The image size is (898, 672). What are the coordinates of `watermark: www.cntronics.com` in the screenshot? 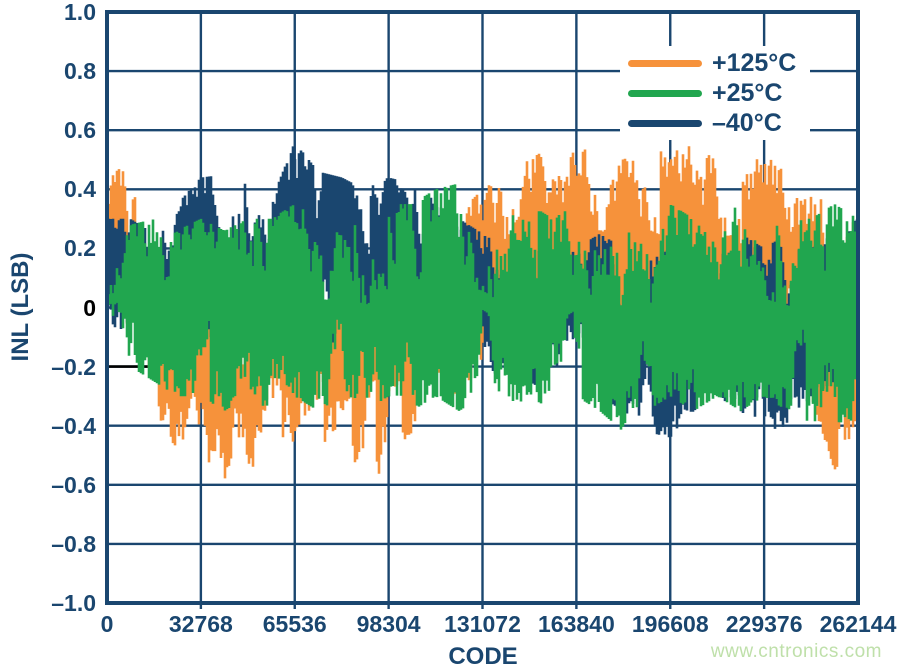 It's located at (796, 651).